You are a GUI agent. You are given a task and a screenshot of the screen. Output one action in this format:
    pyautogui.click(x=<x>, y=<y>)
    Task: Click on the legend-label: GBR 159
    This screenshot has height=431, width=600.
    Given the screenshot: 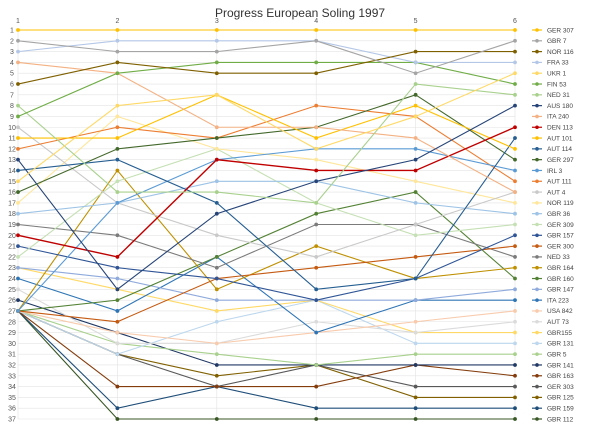 What is the action you would take?
    pyautogui.click(x=560, y=408)
    